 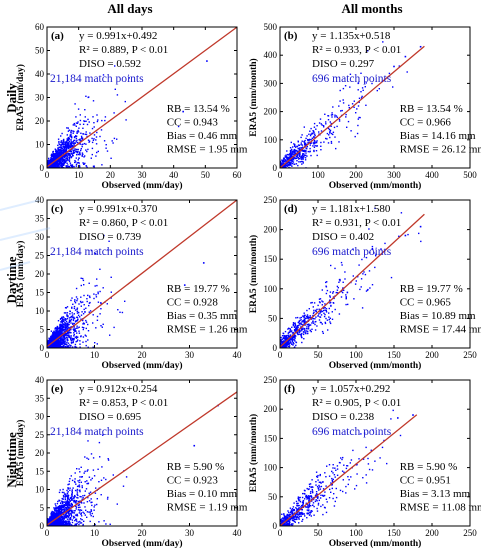 I want to click on x-axis-label: Observed (mm/day), so click(x=141, y=365).